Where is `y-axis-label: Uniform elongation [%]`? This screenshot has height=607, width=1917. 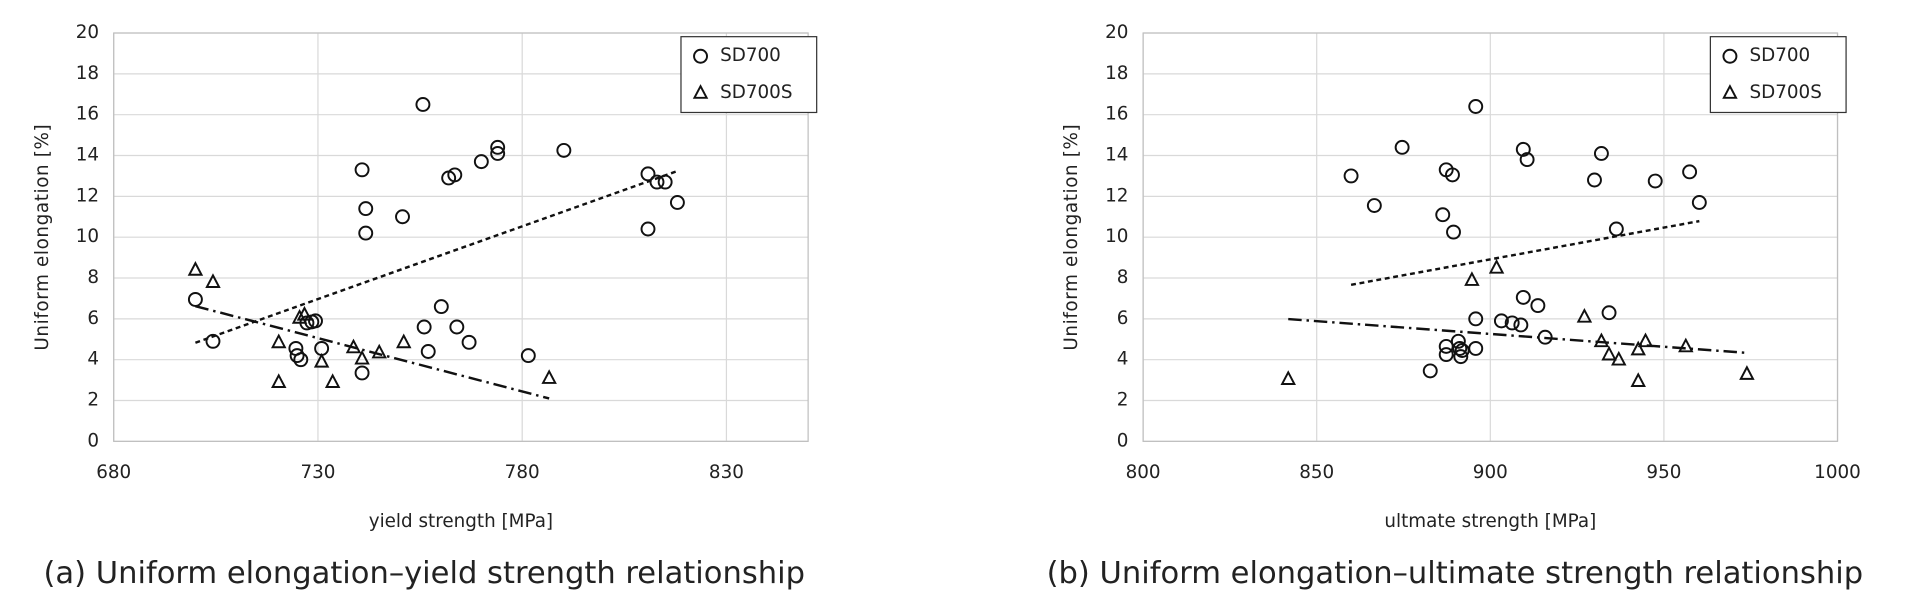 y-axis-label: Uniform elongation [%] is located at coordinates (1071, 237).